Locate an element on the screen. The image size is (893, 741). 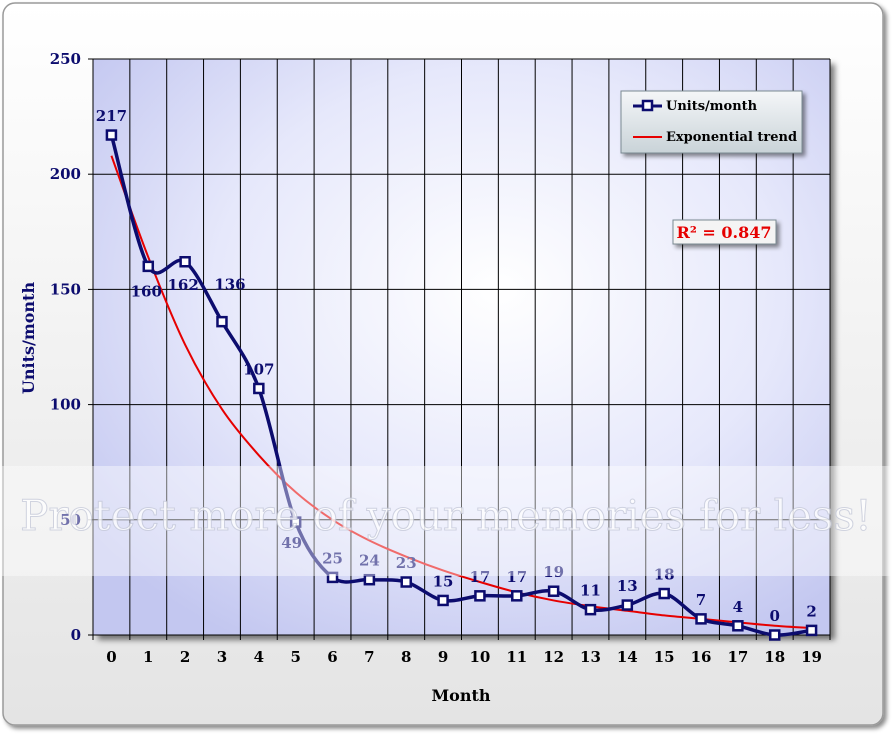
data-label: 18 is located at coordinates (664, 575).